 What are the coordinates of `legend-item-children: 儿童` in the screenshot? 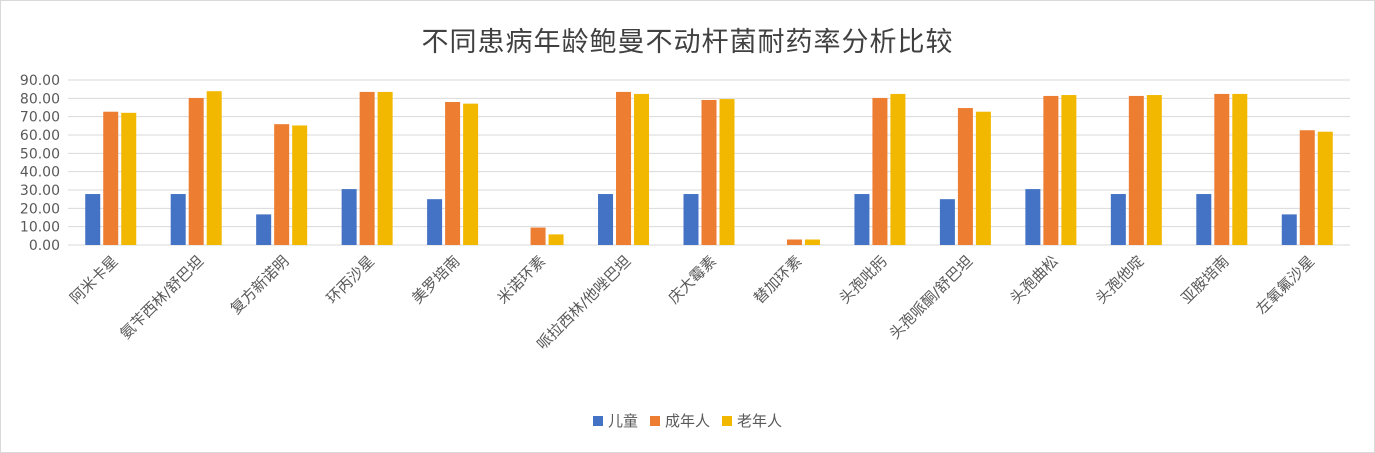 It's located at (615, 420).